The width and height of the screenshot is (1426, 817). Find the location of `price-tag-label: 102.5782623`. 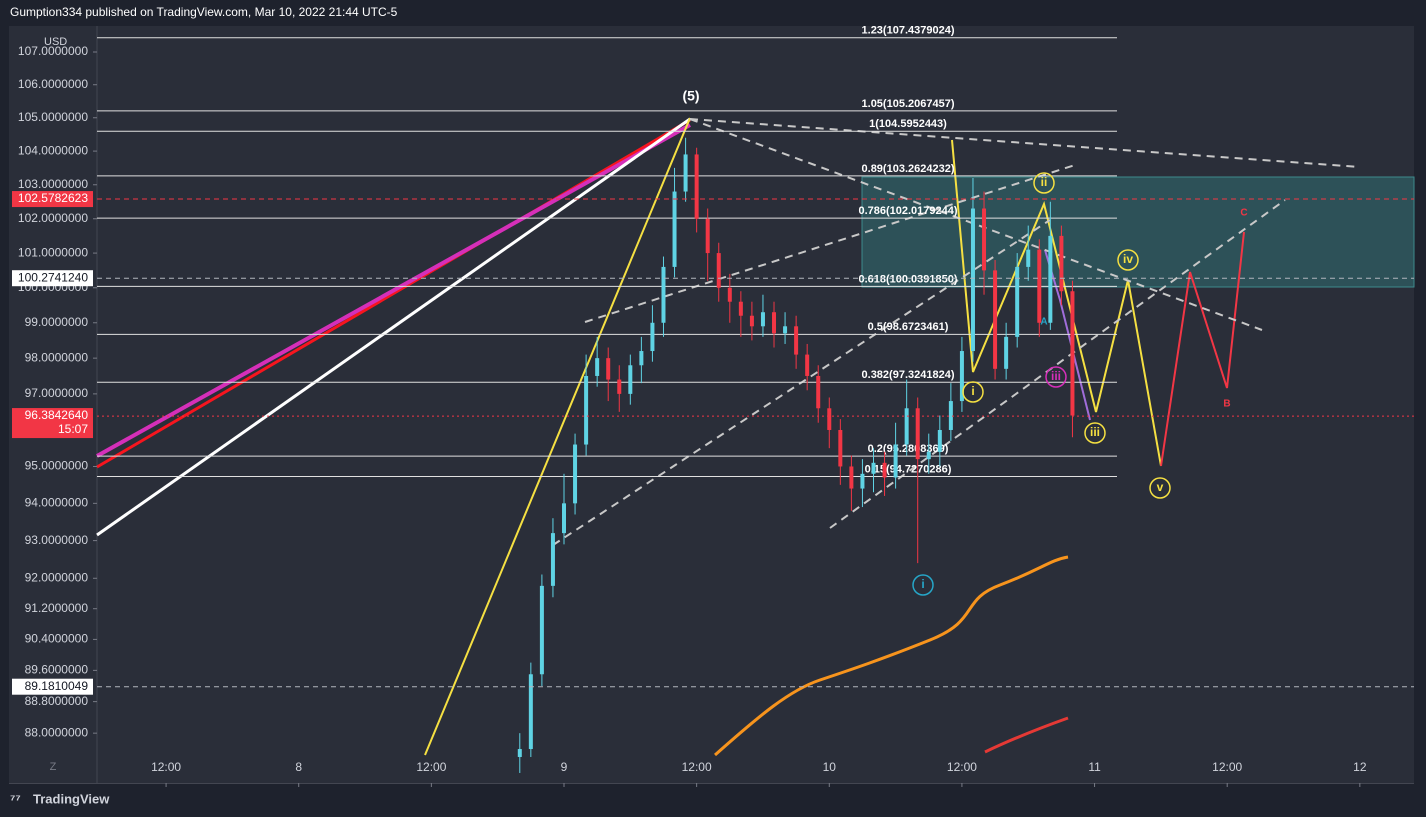

price-tag-label: 102.5782623 is located at coordinates (53, 198).